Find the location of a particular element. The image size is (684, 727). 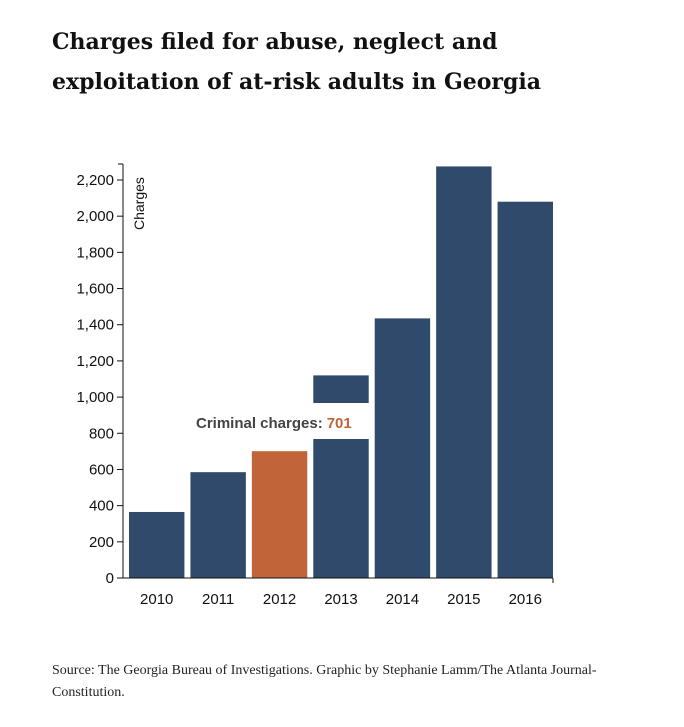

tooltip-text: Criminal charges: 701 is located at coordinates (274, 423).